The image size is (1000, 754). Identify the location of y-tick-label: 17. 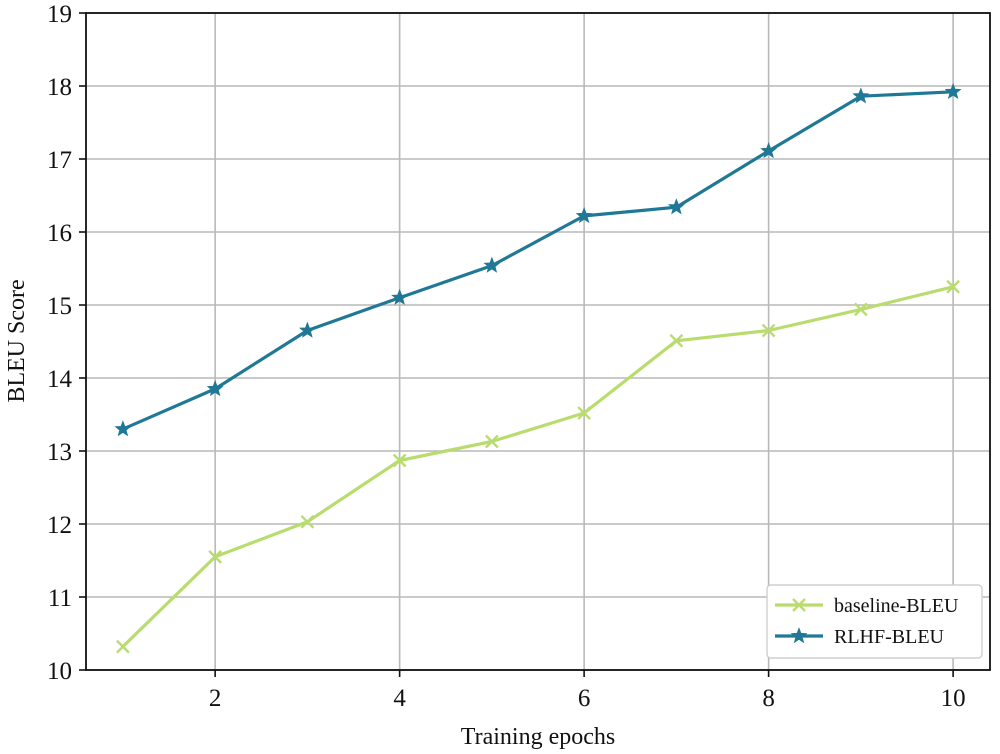
(59, 160).